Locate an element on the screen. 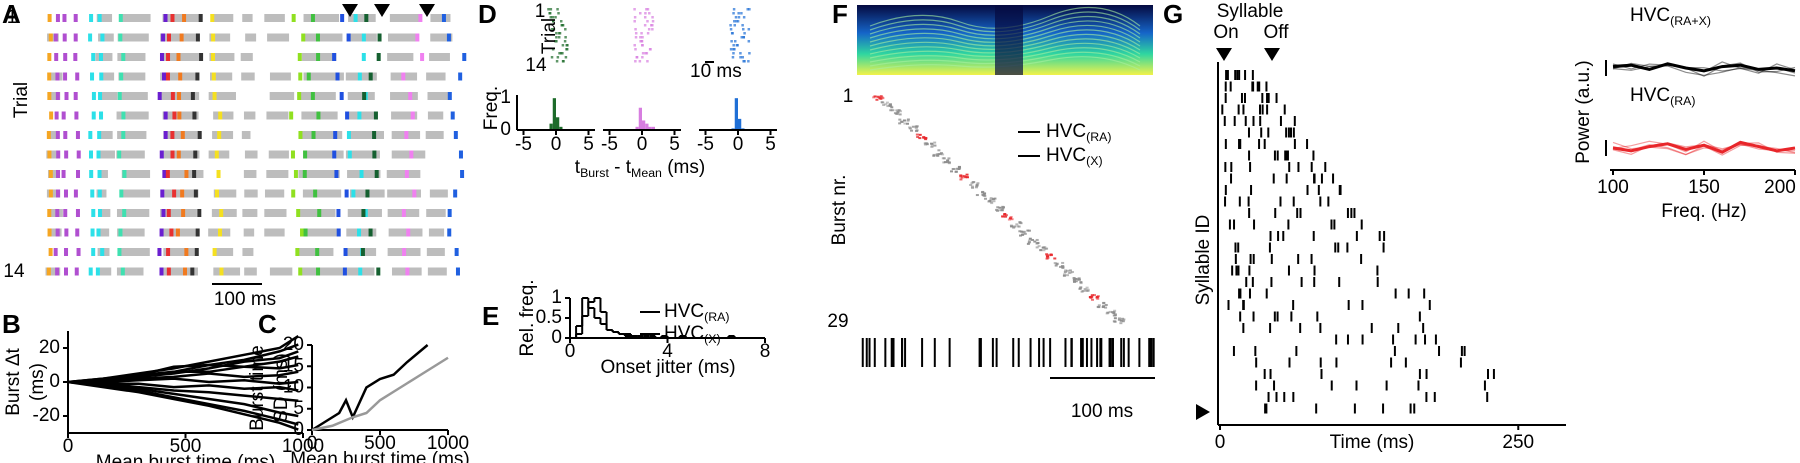 This screenshot has height=463, width=1800. x-axis-label: Mean burst time (ms) is located at coordinates (379, 456).